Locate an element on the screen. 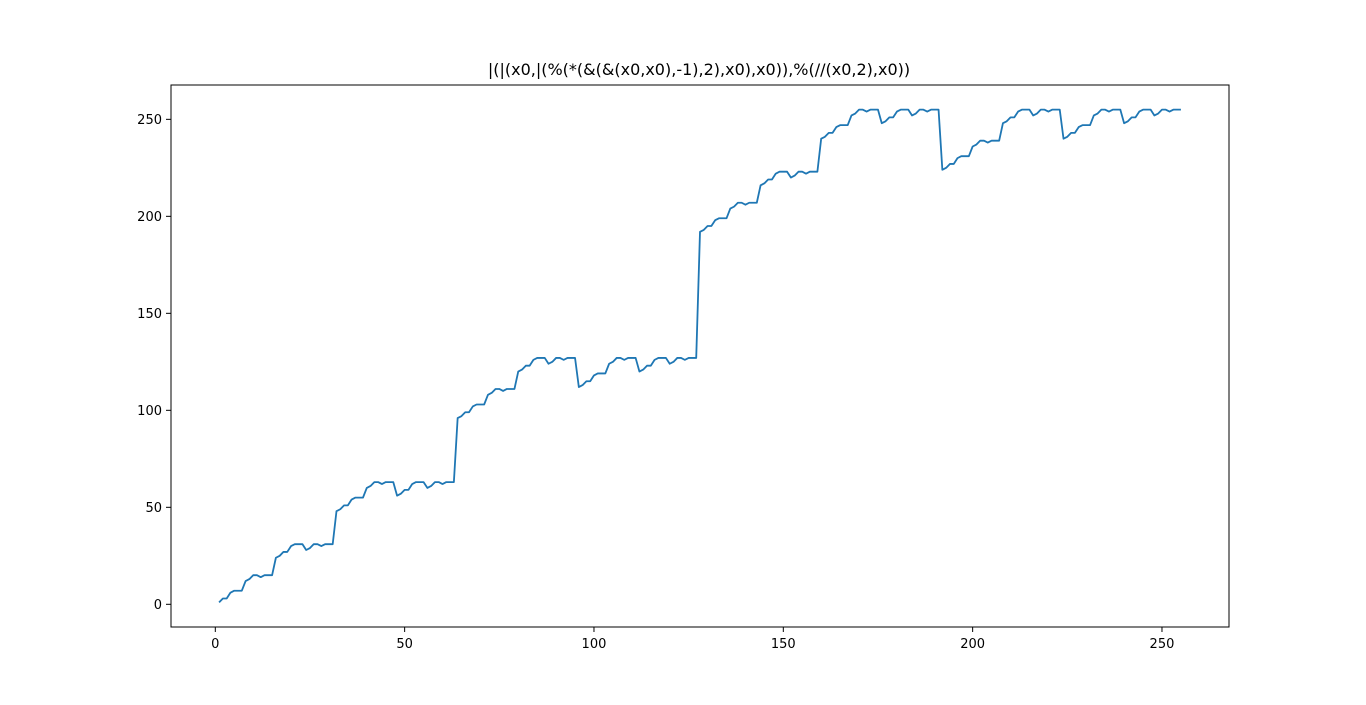 Image resolution: width=1366 pixels, height=705 pixels. y-tick-label: 50 is located at coordinates (153, 508).